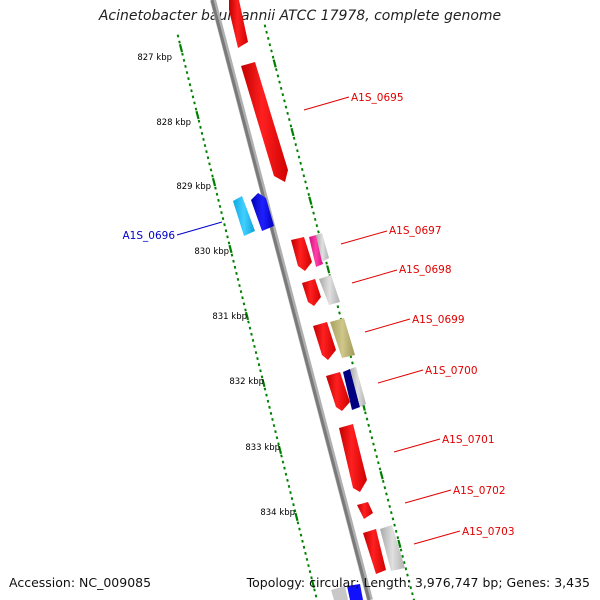 The width and height of the screenshot is (600, 600). Describe the element at coordinates (488, 532) in the screenshot. I see `gene-label: A1S_0703` at that location.